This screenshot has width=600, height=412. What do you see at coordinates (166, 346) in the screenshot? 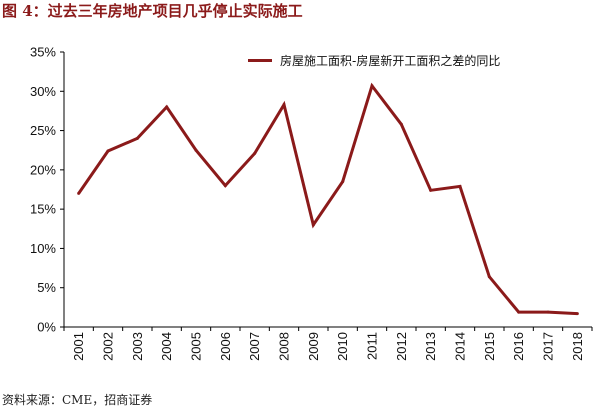
I see `x-tick-label: 2004` at bounding box center [166, 346].